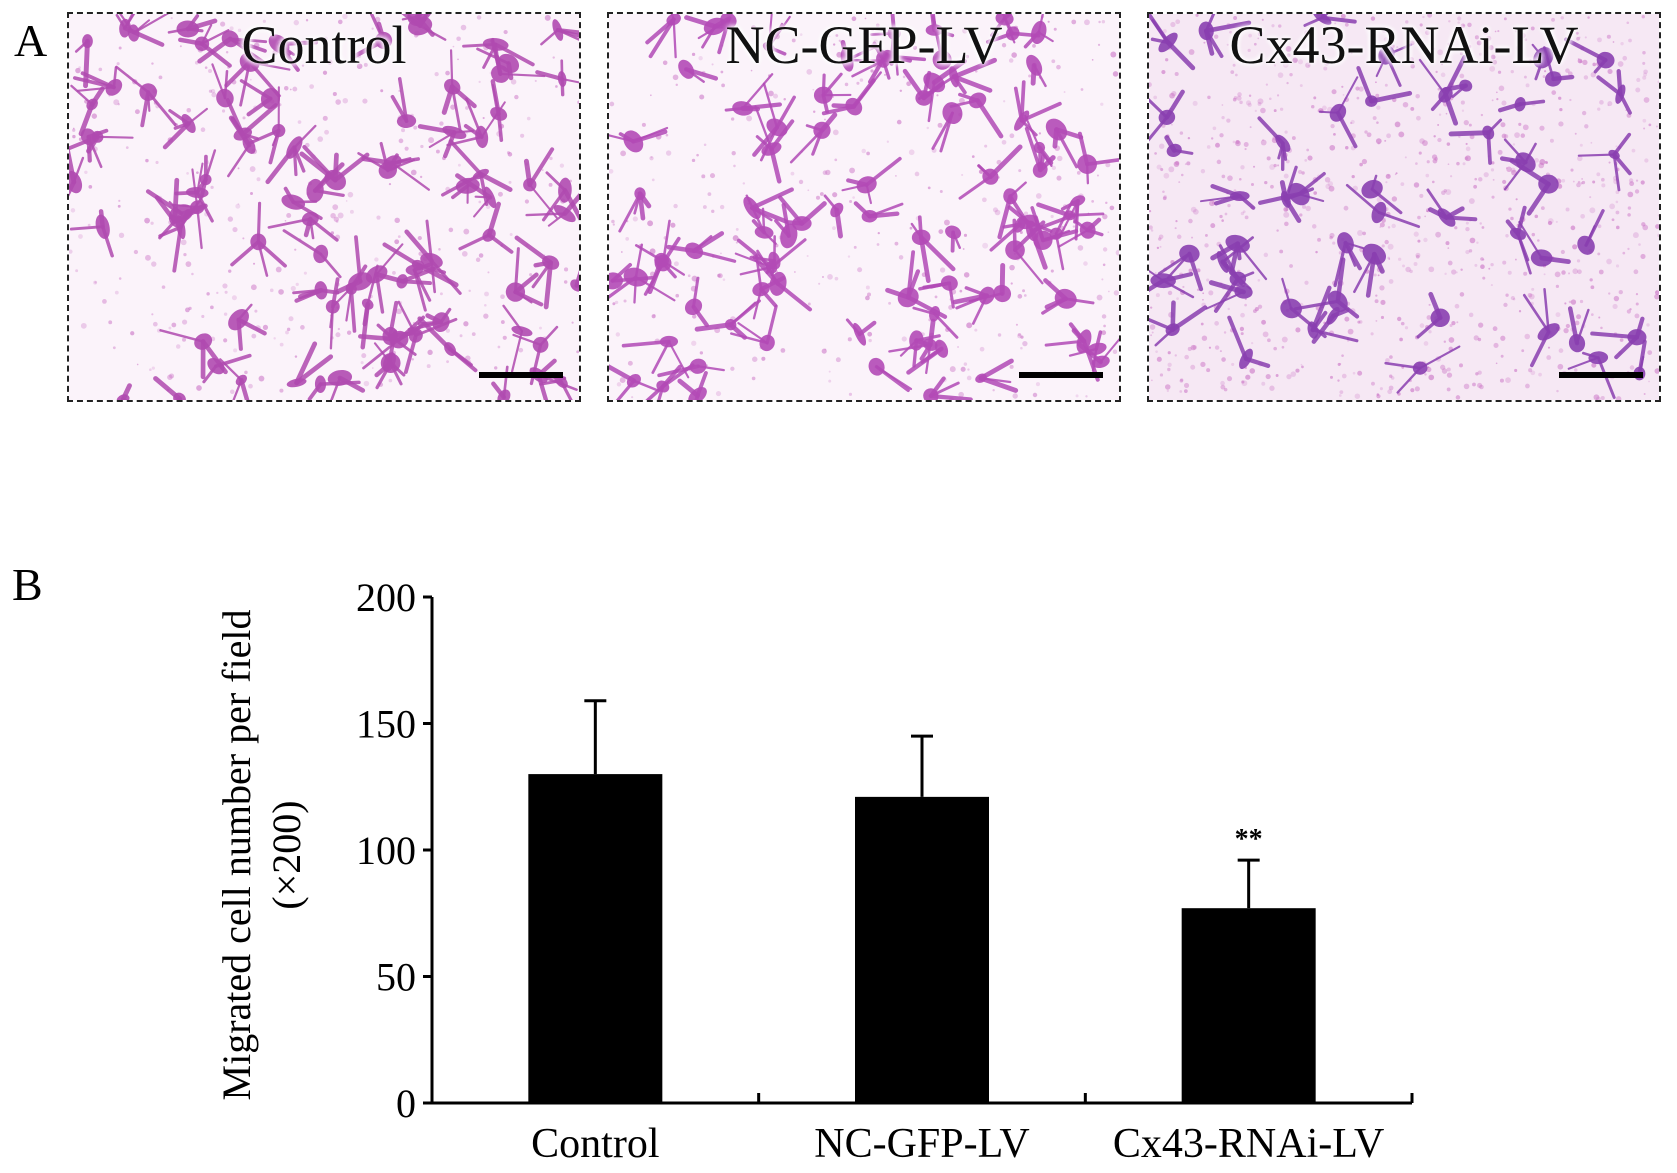 This screenshot has height=1173, width=1677. What do you see at coordinates (1404, 45) in the screenshot?
I see `micrograph-title: Cx43-RNAi-LV` at bounding box center [1404, 45].